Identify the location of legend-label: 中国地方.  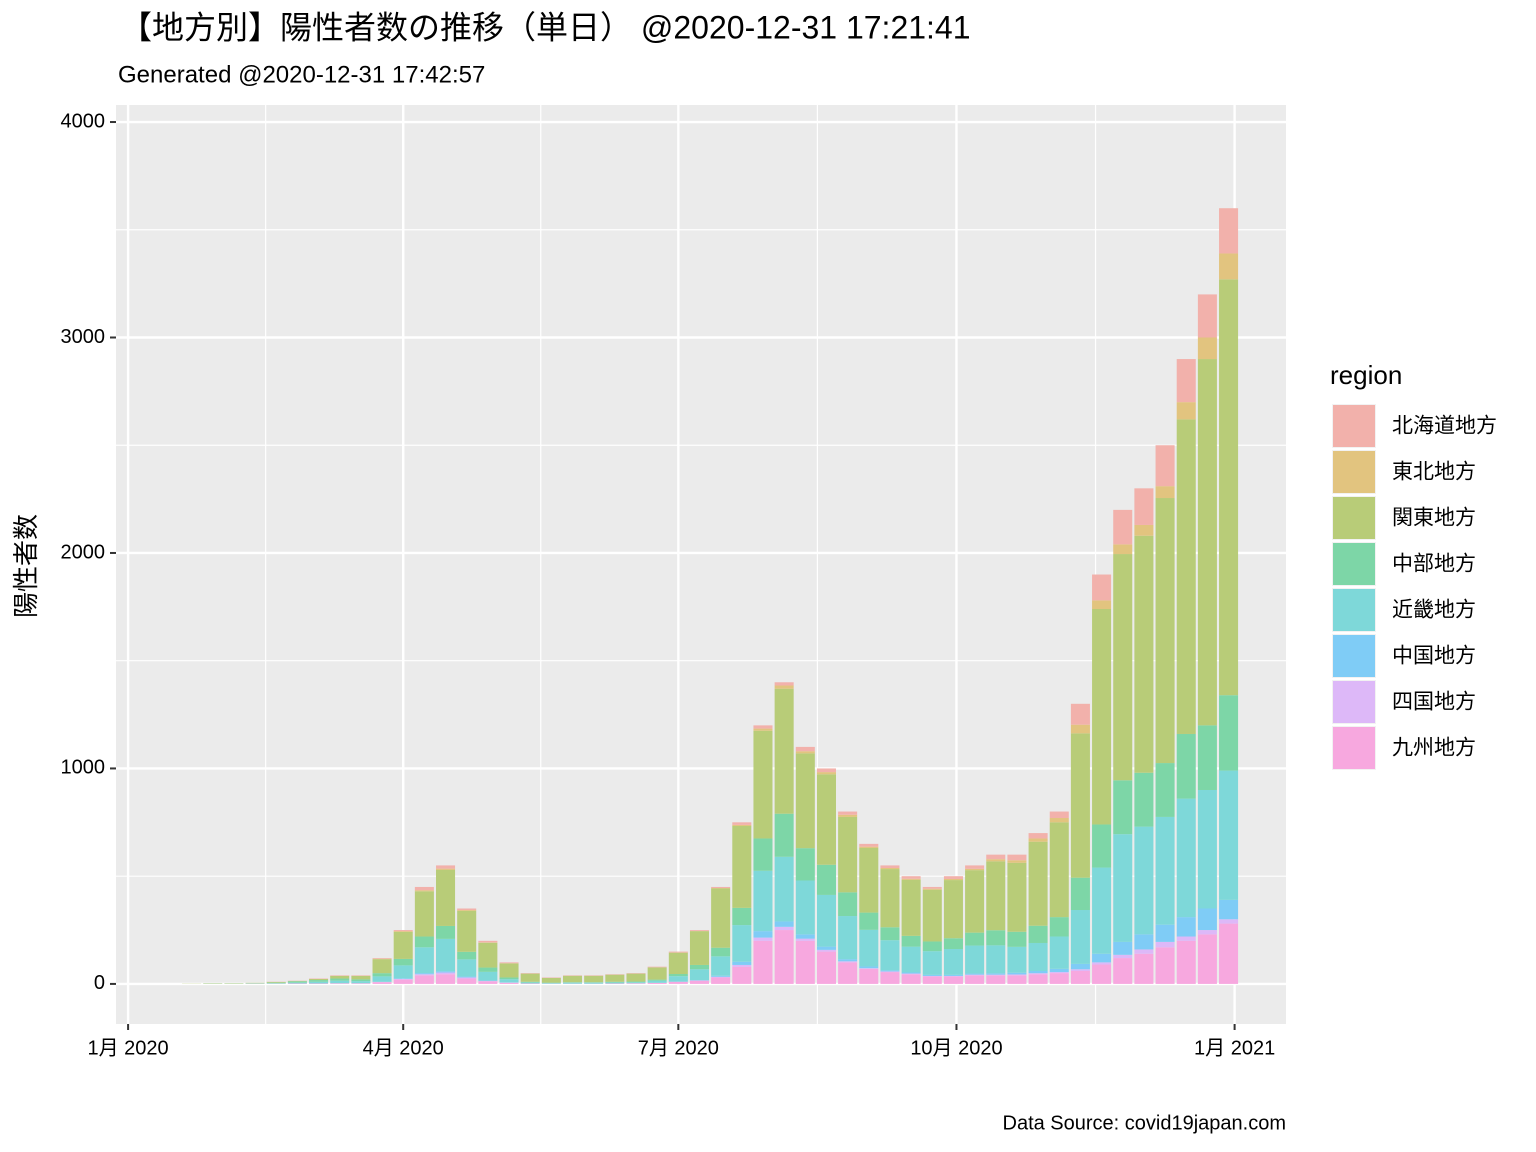
(1434, 656).